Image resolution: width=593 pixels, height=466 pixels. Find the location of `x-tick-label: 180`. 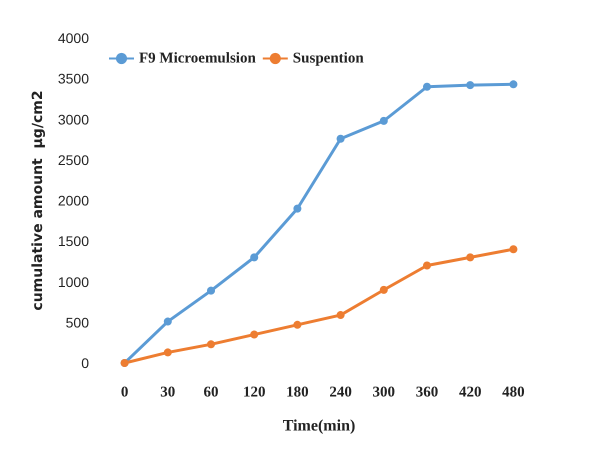

x-tick-label: 180 is located at coordinates (297, 392).